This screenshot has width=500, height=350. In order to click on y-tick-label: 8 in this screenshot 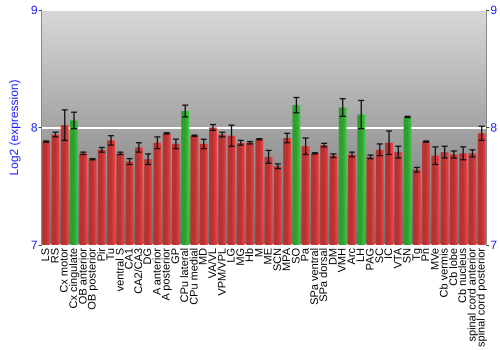, I will do `click(34, 127)`.